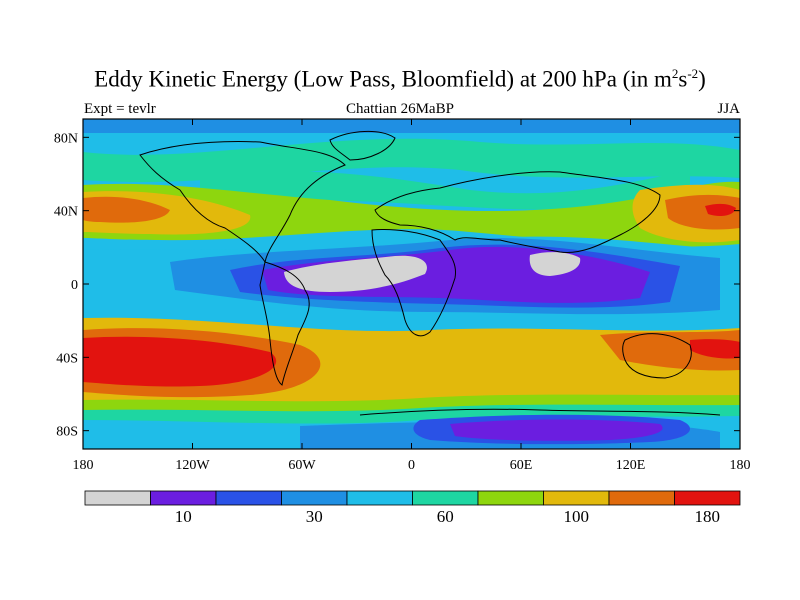 The image size is (800, 600). Describe the element at coordinates (66, 212) in the screenshot. I see `y-tick-label: 40N` at that location.